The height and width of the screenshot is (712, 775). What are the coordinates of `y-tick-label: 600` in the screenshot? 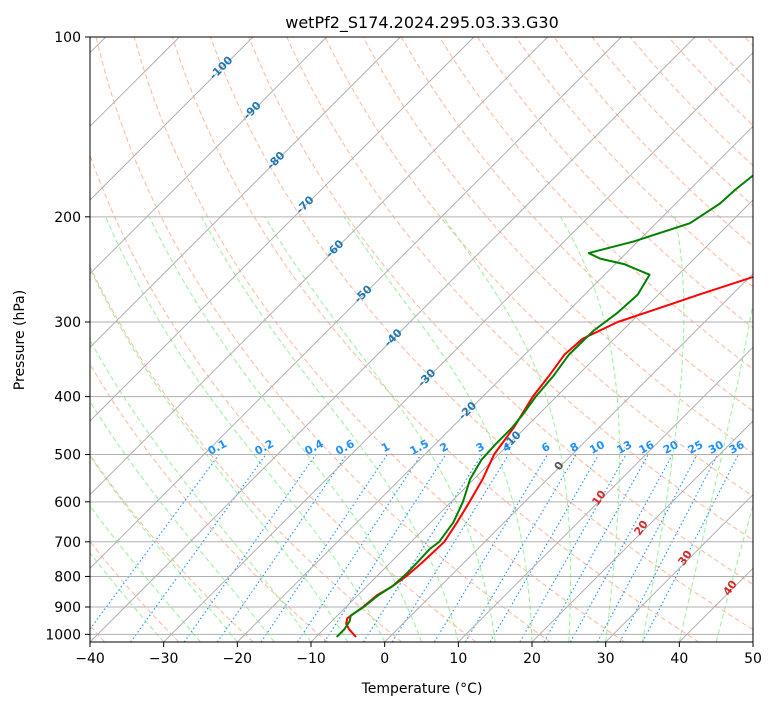 It's located at (67, 503).